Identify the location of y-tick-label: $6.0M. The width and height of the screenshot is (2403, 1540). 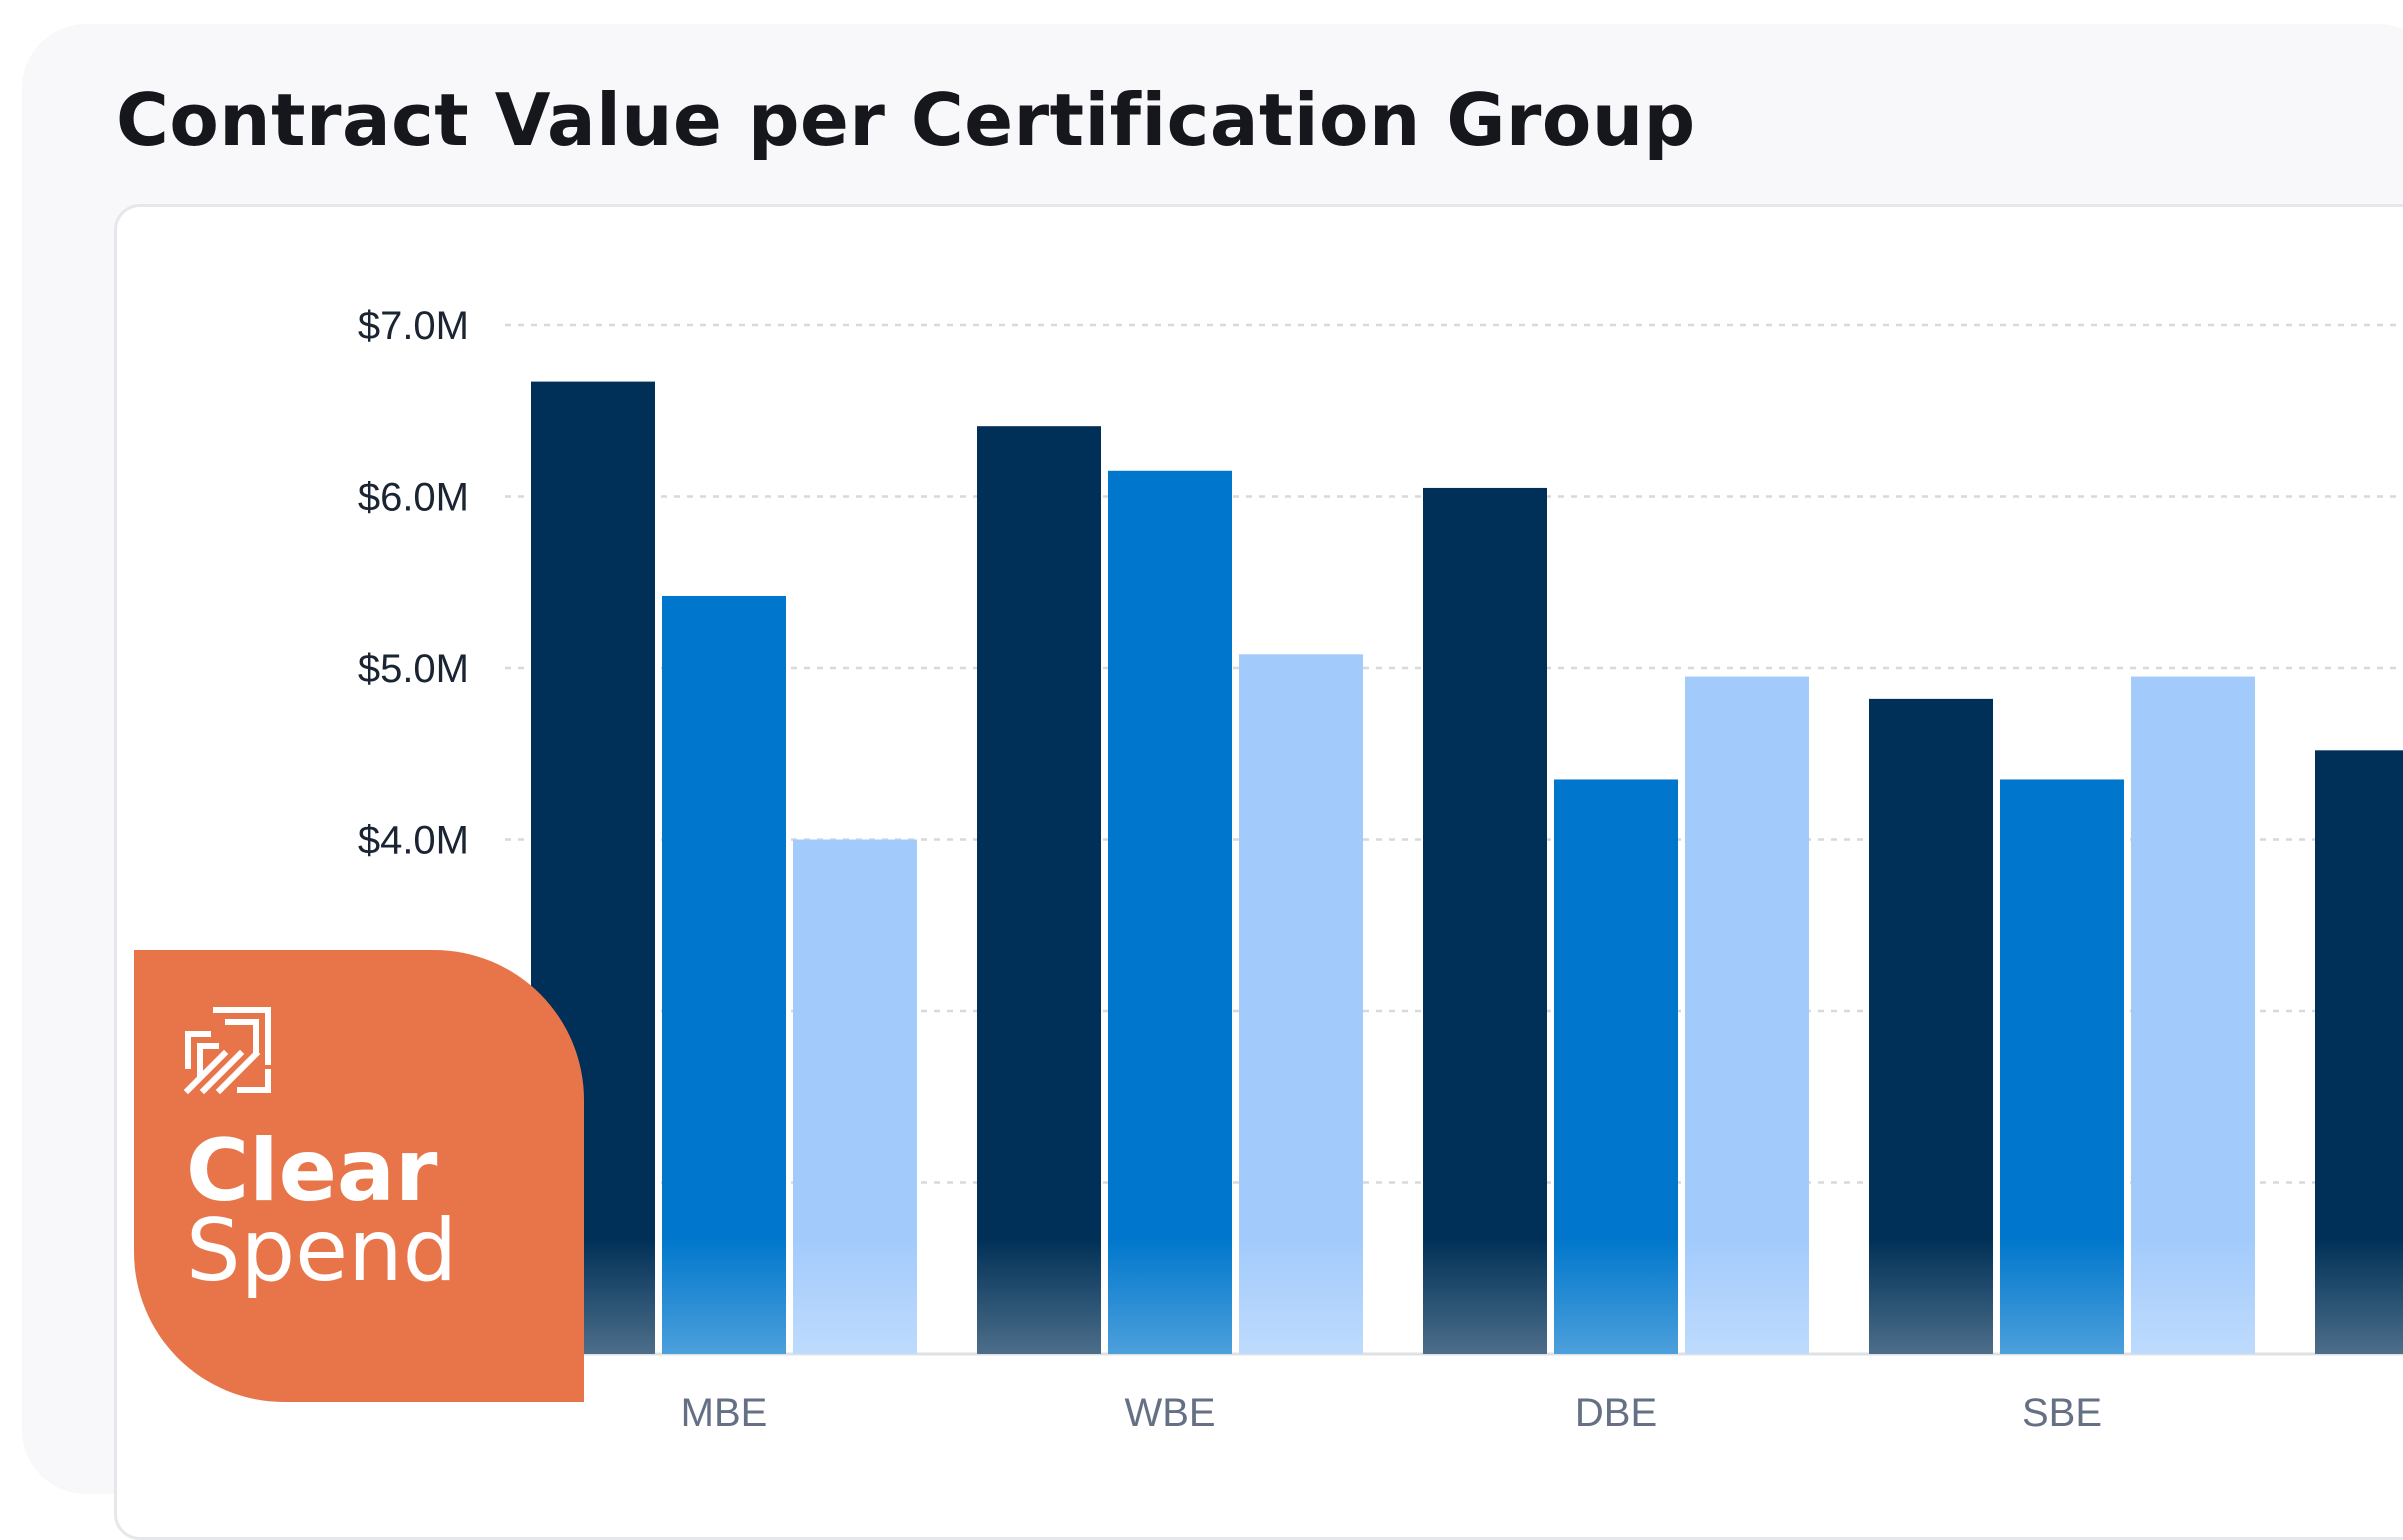
(413, 498).